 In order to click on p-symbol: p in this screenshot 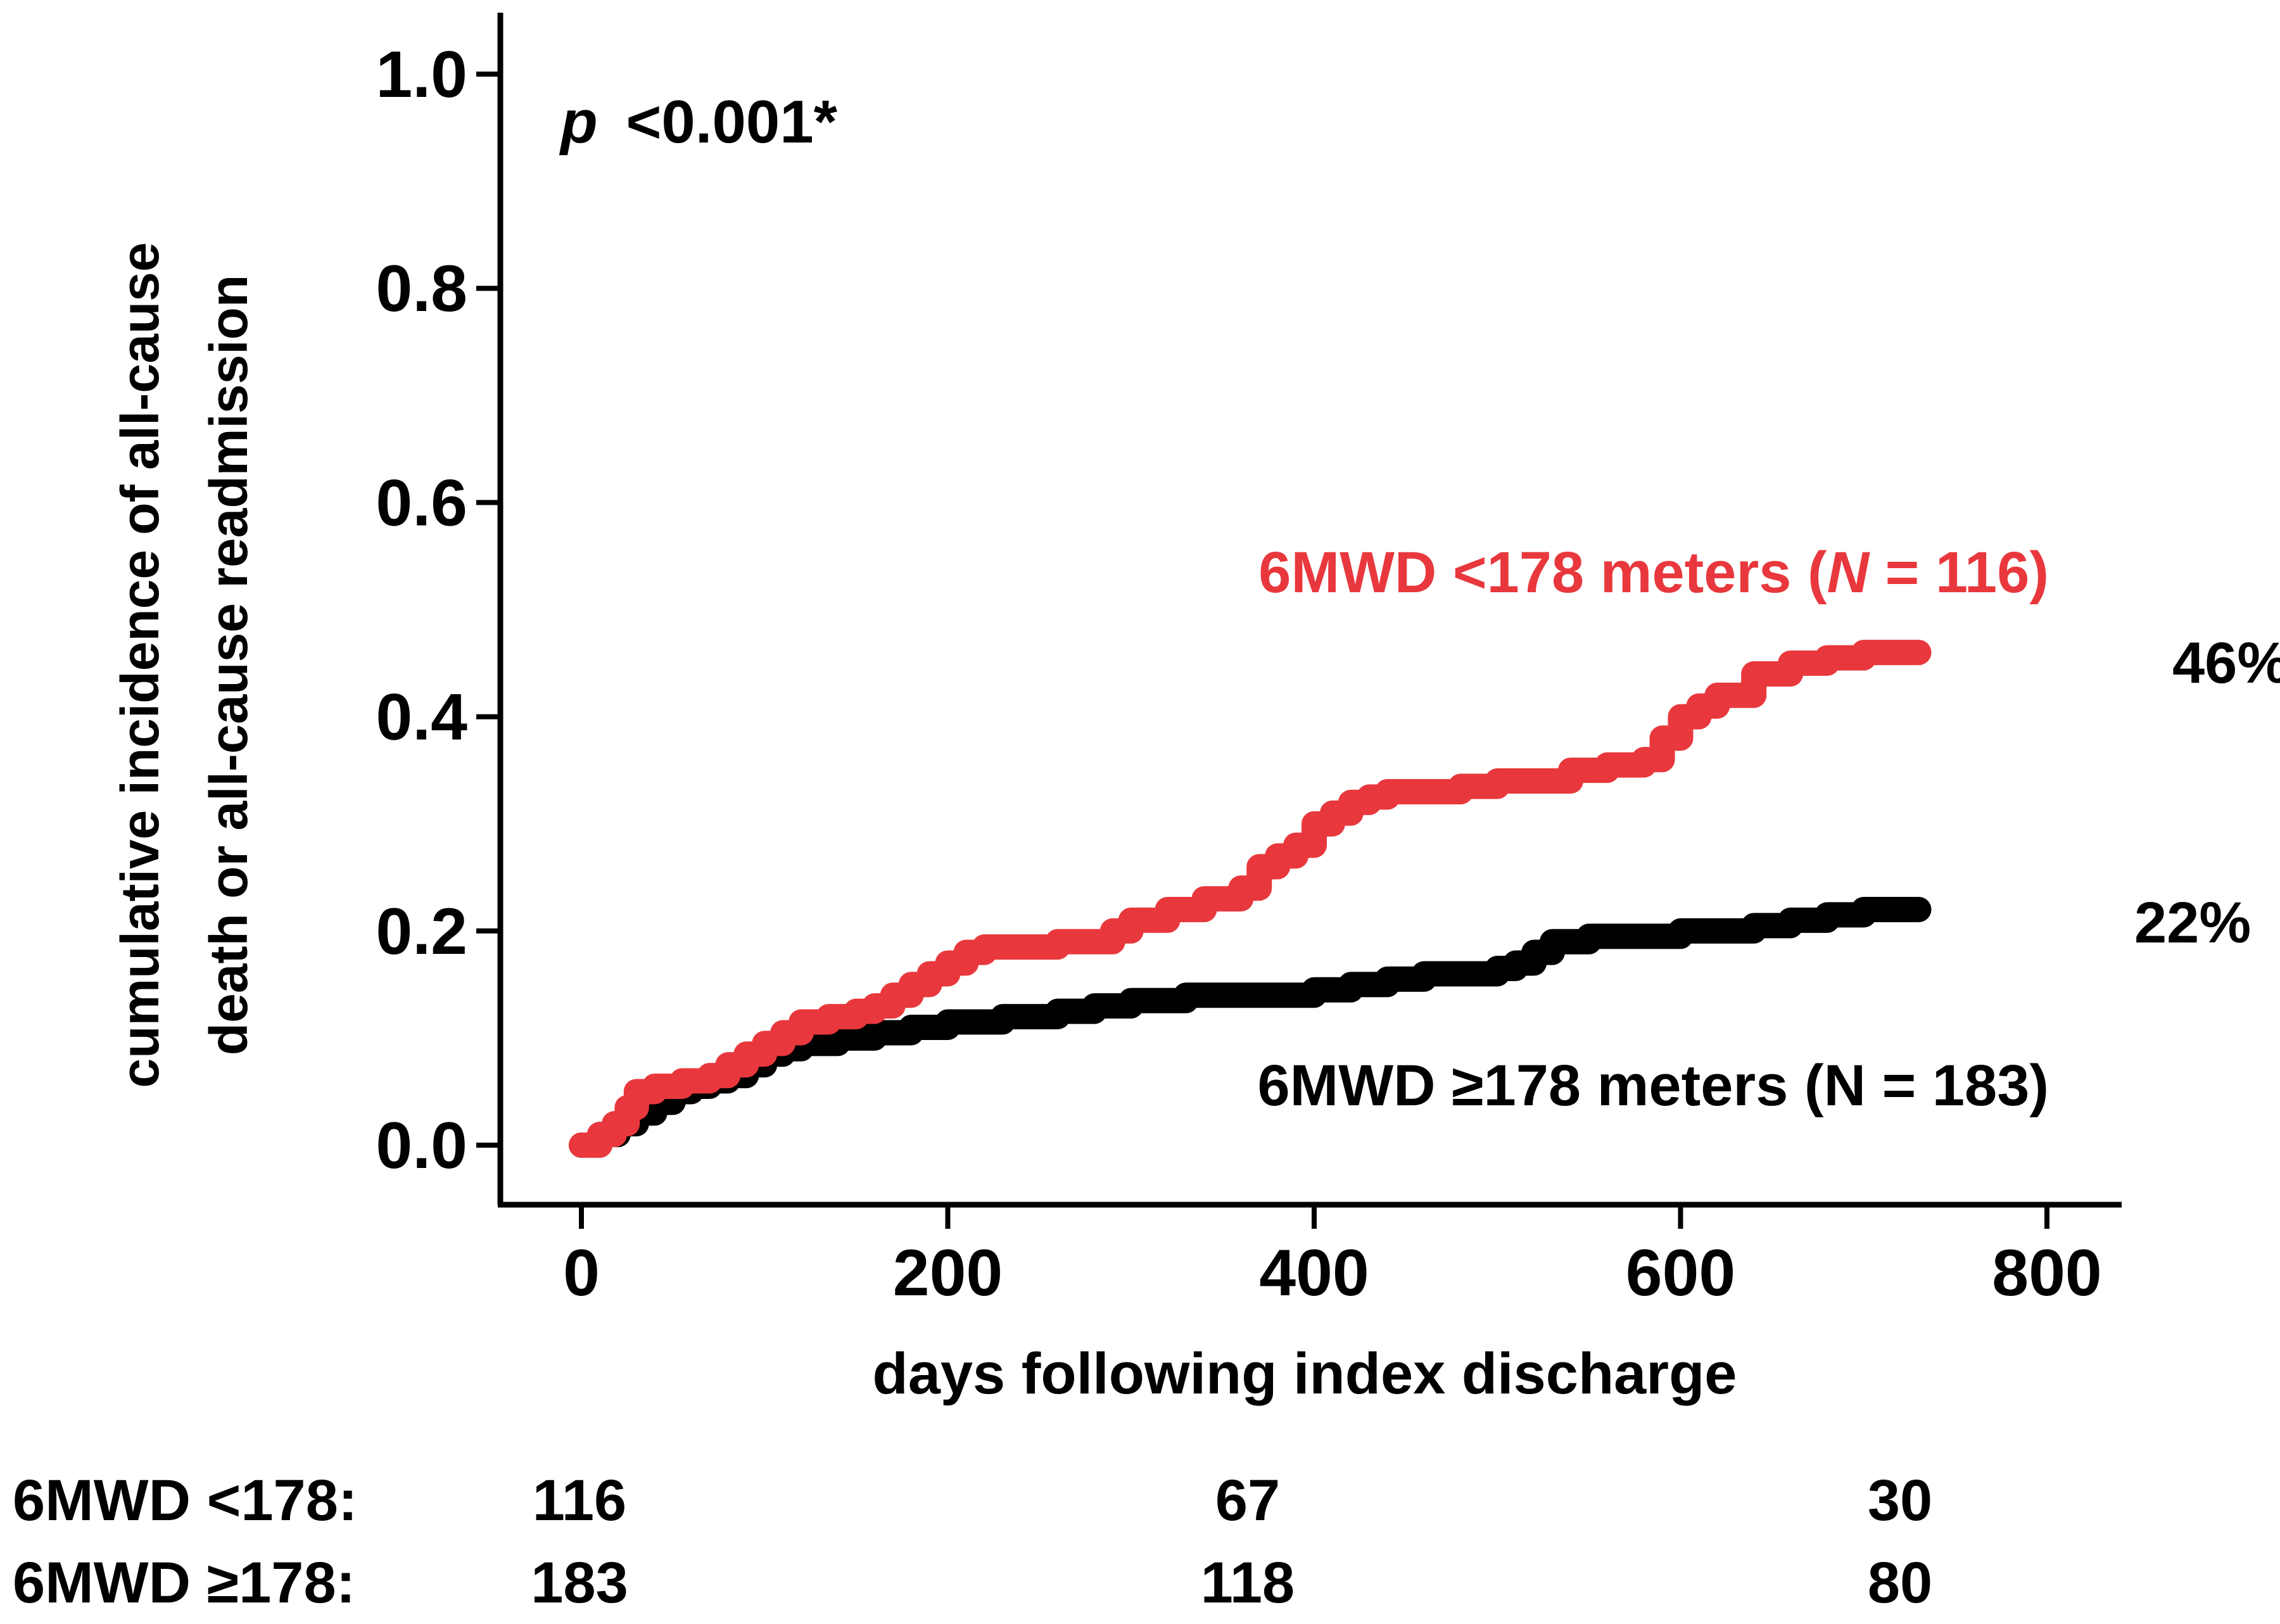, I will do `click(578, 122)`.